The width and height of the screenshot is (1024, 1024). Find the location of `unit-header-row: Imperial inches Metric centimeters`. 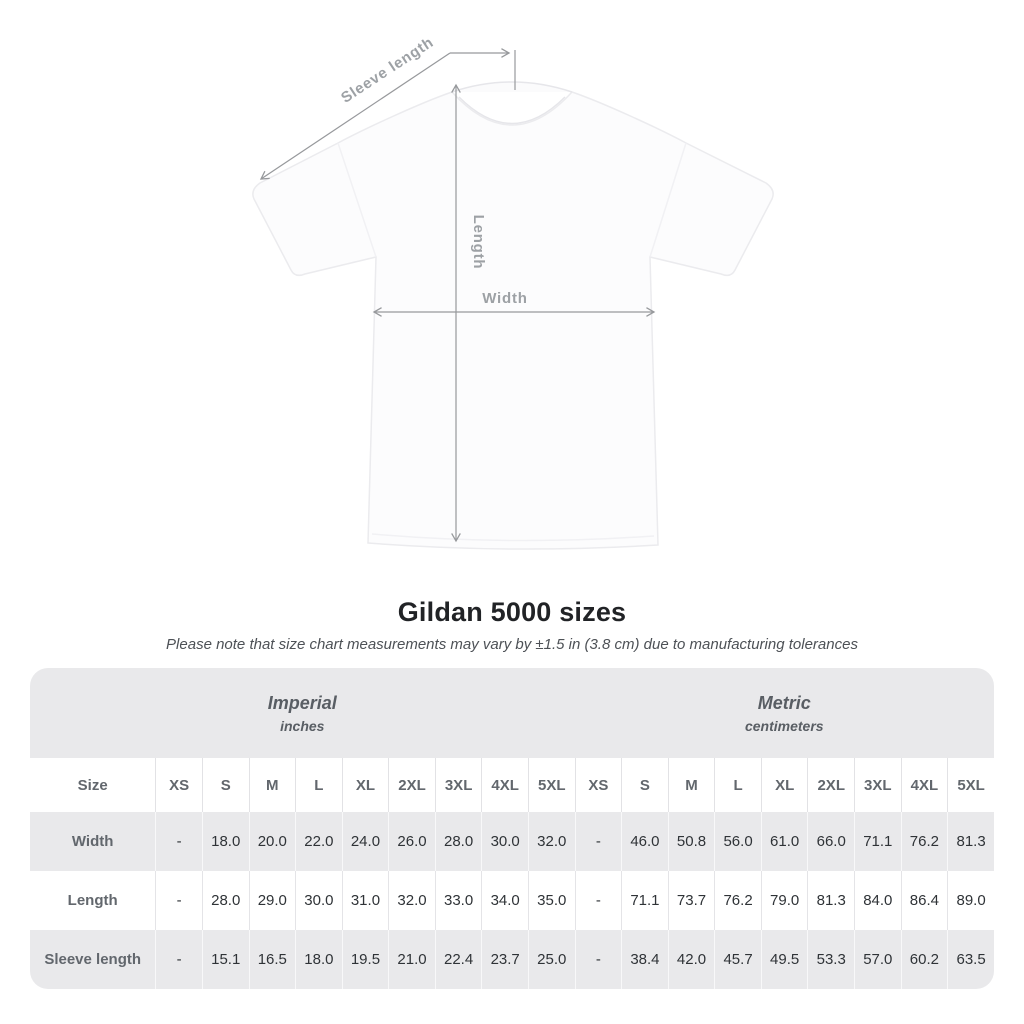

unit-header-row: Imperial inches Metric centimeters is located at coordinates (512, 713).